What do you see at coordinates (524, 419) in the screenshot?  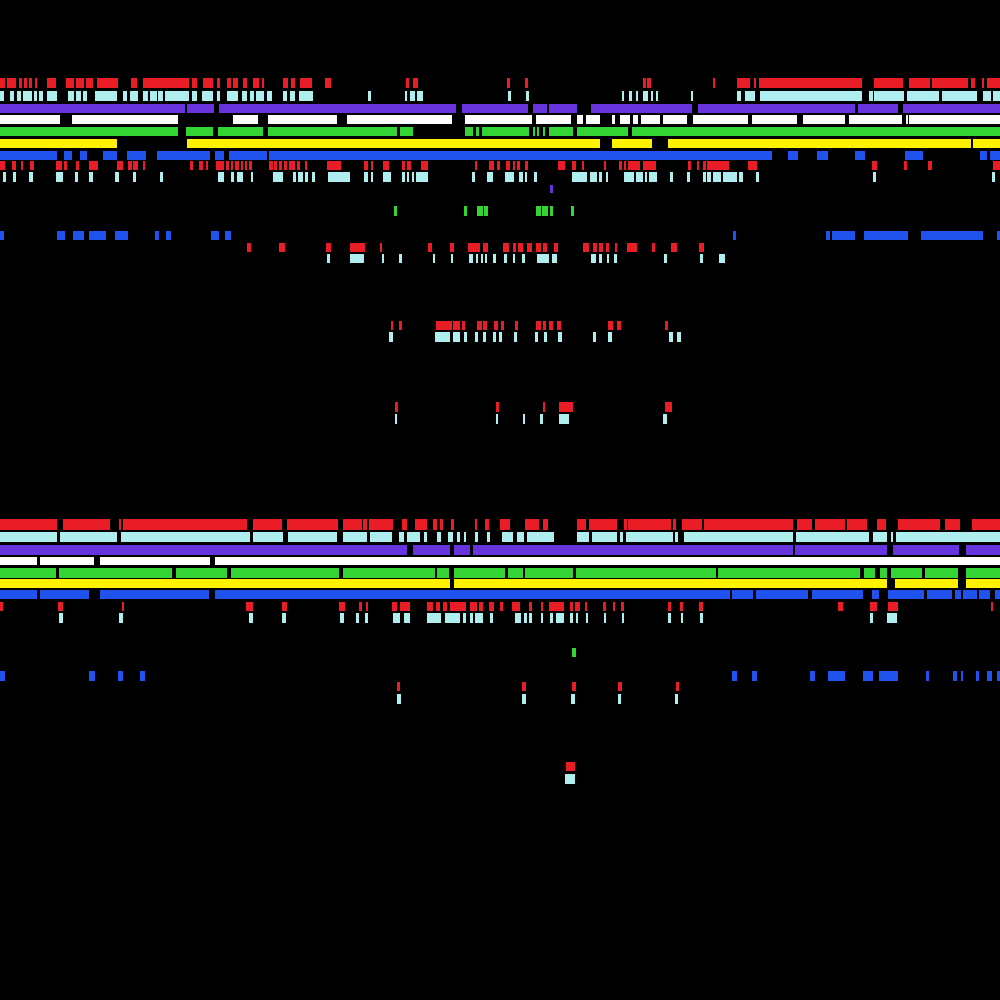 I see `blockA-cyan-scatter-3-segment` at bounding box center [524, 419].